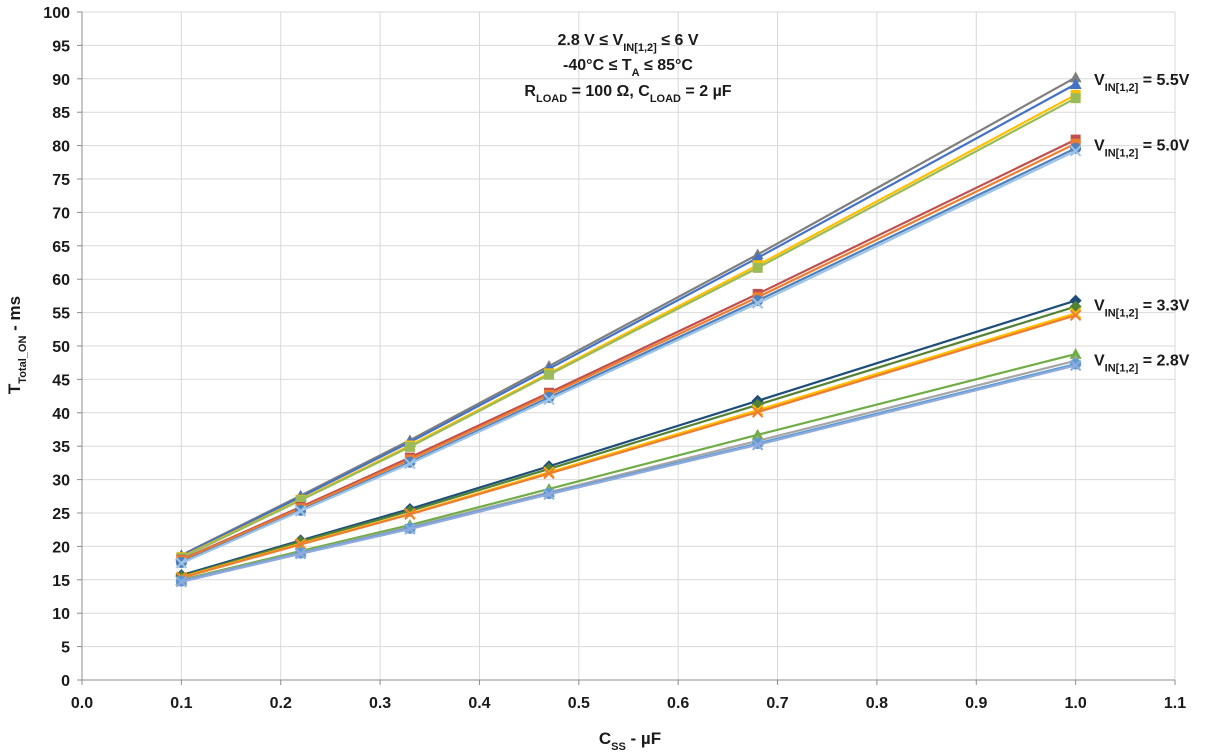 Image resolution: width=1214 pixels, height=755 pixels. I want to click on x-axis-title: CSS - µF, so click(630, 741).